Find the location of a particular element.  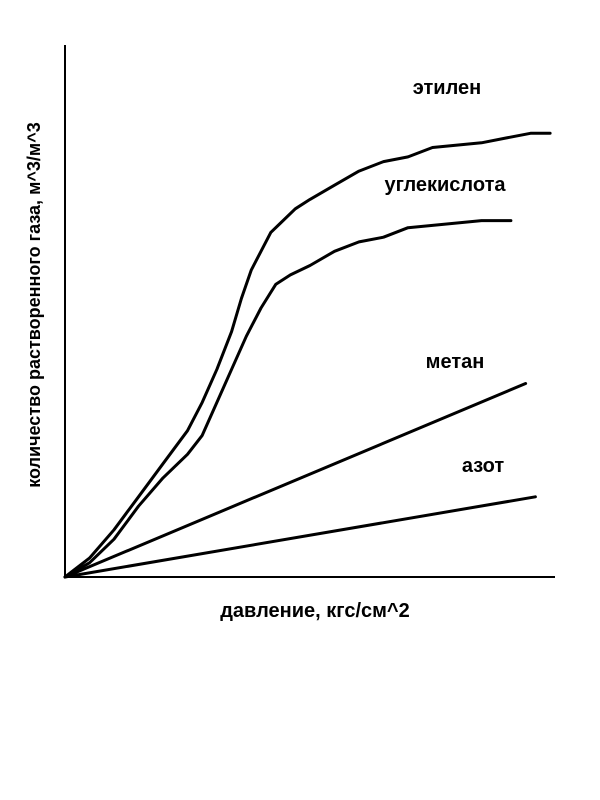

series-label-ethylene: этилен is located at coordinates (447, 88).